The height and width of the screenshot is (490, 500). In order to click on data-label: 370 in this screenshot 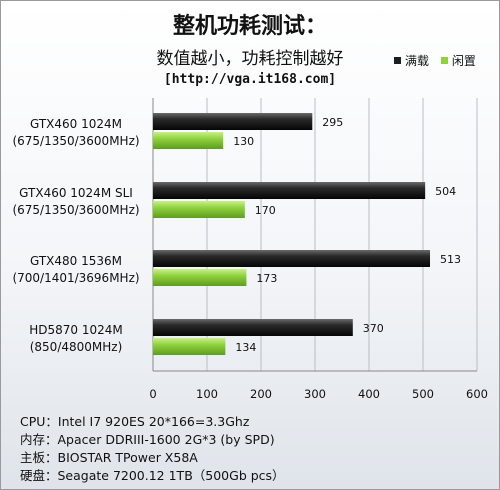, I will do `click(373, 328)`.